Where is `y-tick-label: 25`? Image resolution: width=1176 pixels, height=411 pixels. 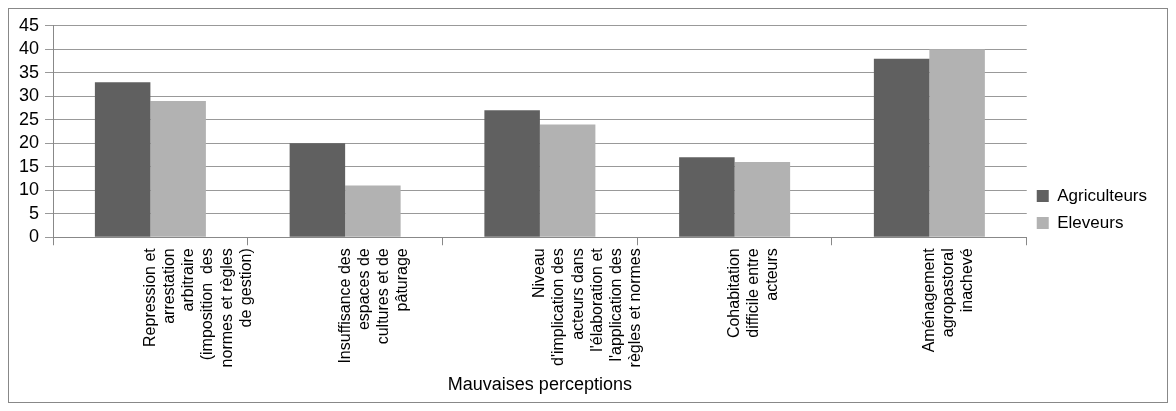 y-tick-label: 25 is located at coordinates (29, 118).